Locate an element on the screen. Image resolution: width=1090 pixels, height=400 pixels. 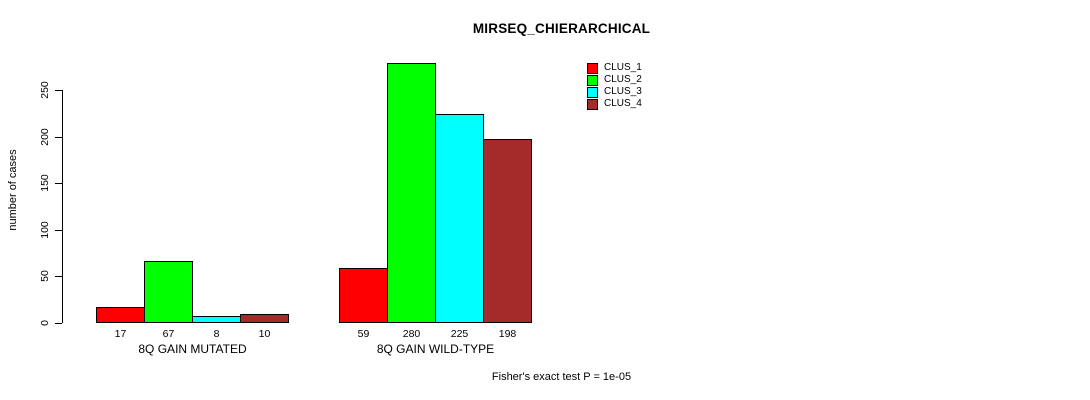
bar-value-label: 225 is located at coordinates (459, 334).